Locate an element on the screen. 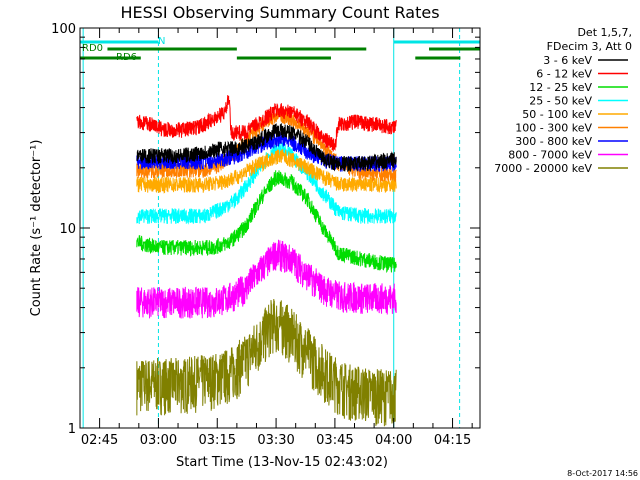 Image resolution: width=640 pixels, height=480 pixels. y-tick-label: 1 is located at coordinates (72, 429).